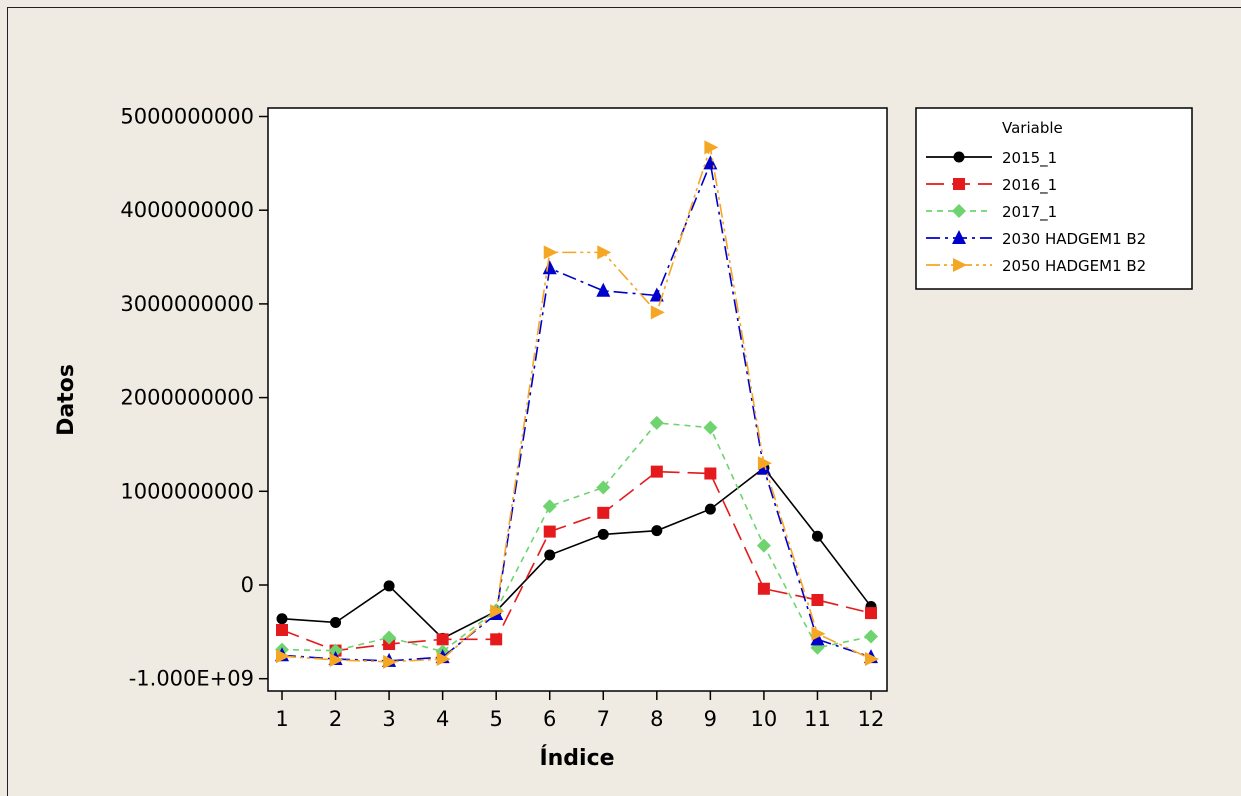  Describe the element at coordinates (1074, 239) in the screenshot. I see `legend-label: 2030 HADGEM1 B2` at that location.